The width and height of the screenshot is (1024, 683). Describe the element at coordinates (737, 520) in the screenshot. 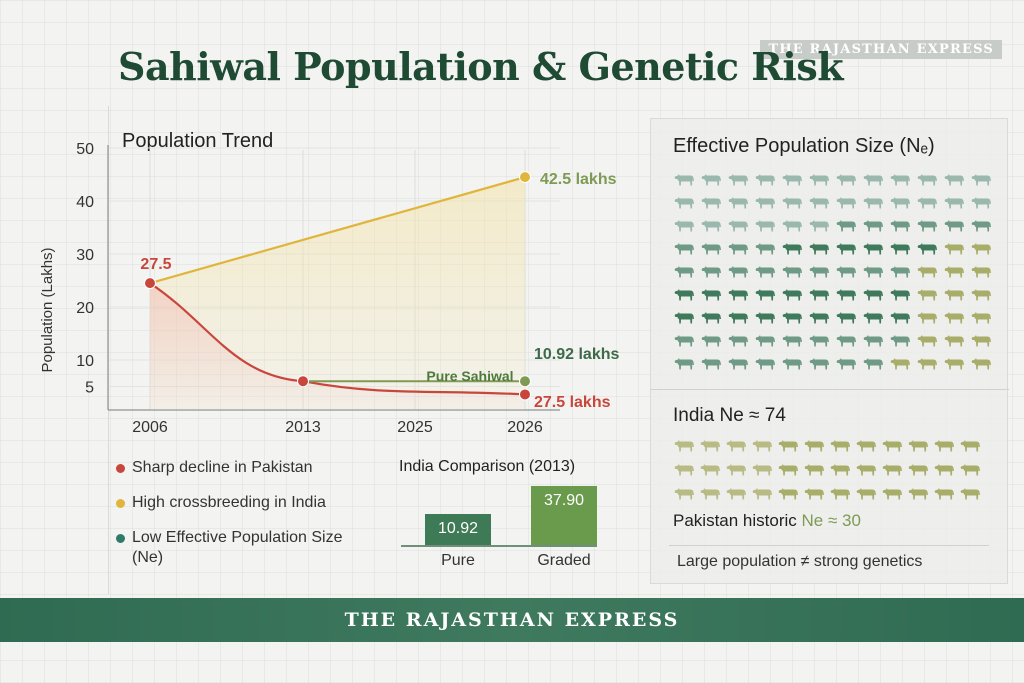

I see `pakistan-ne-prefix: Pakistan historic` at that location.